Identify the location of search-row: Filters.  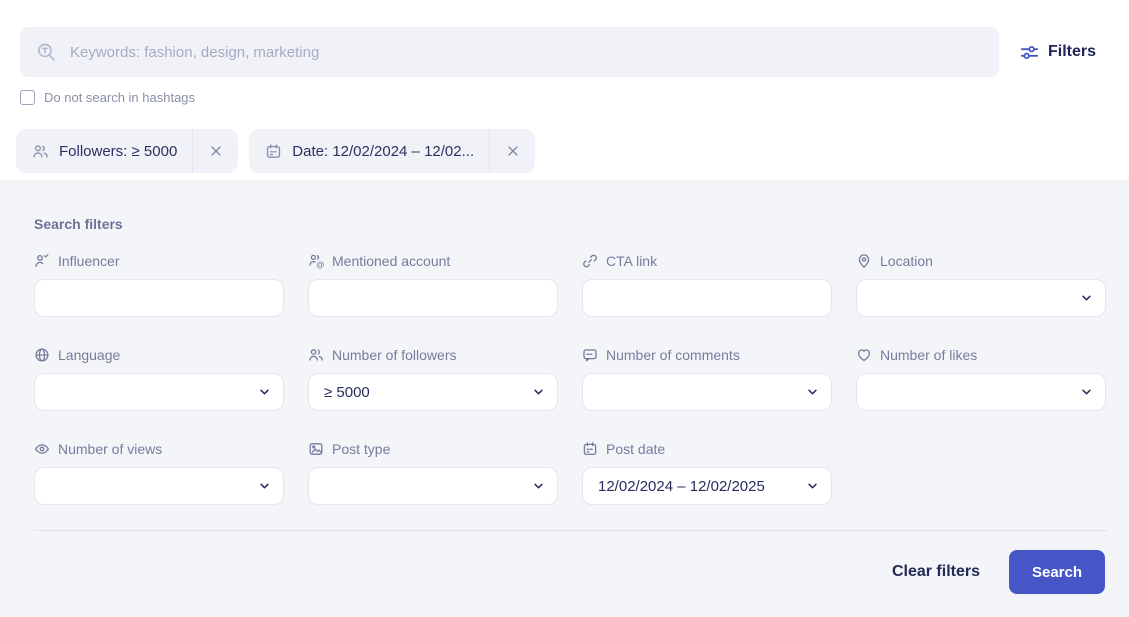
(564, 52).